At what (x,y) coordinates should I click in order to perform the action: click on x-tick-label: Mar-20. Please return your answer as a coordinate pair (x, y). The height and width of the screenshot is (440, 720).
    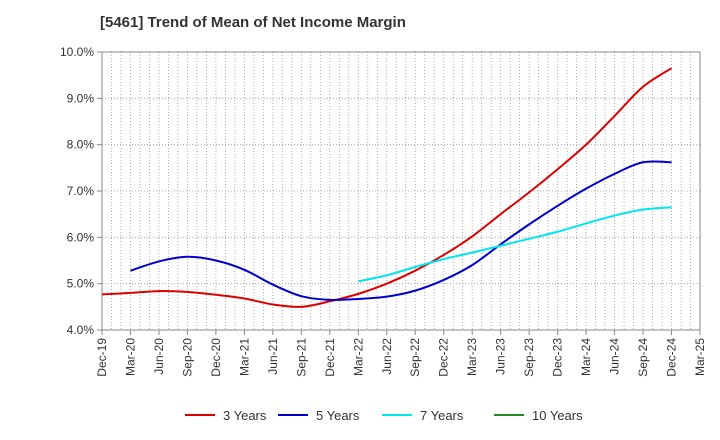
    Looking at the image, I should click on (130, 357).